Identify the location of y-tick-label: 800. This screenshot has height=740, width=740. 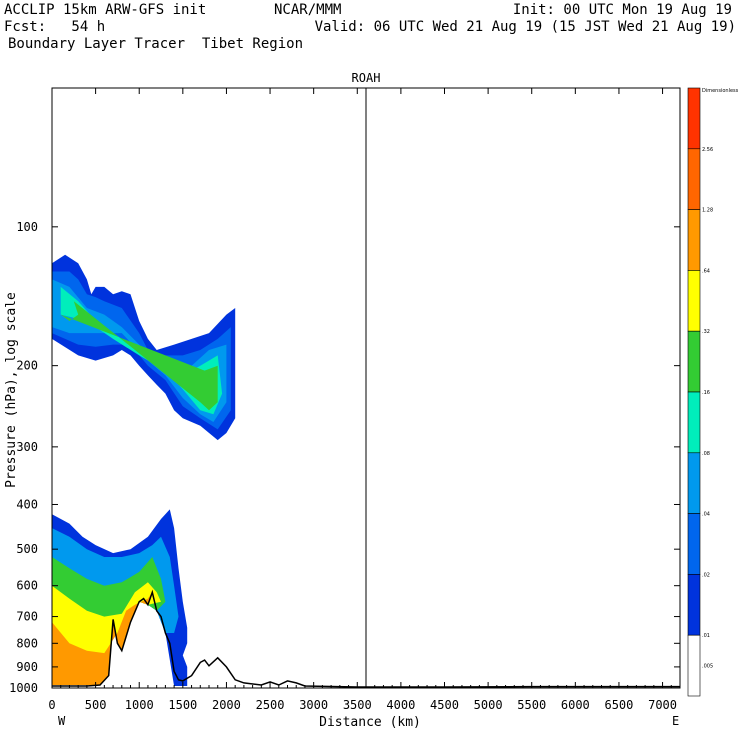
(27, 643).